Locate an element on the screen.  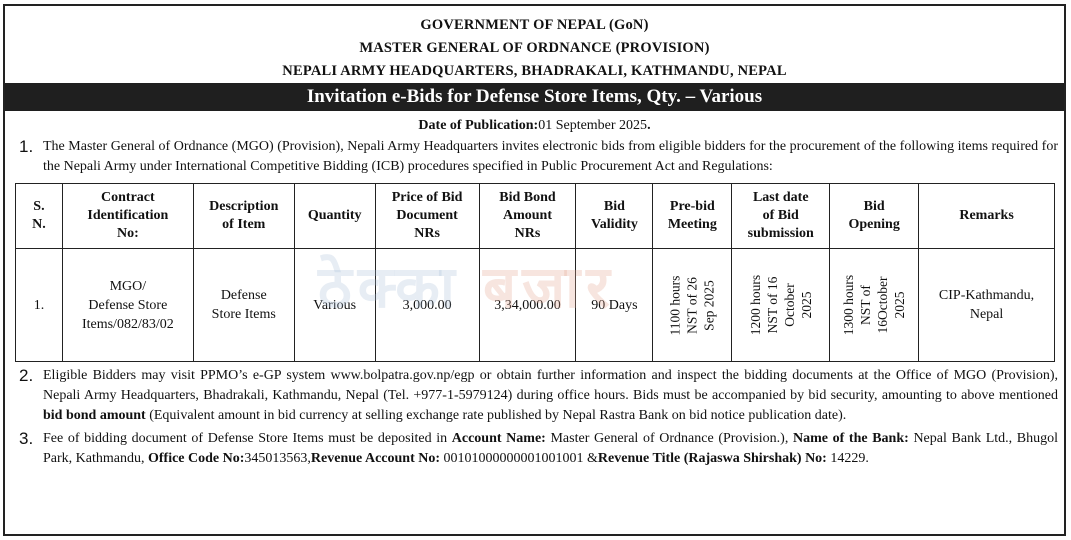
cell-price: 3,000.00 is located at coordinates (427, 305).